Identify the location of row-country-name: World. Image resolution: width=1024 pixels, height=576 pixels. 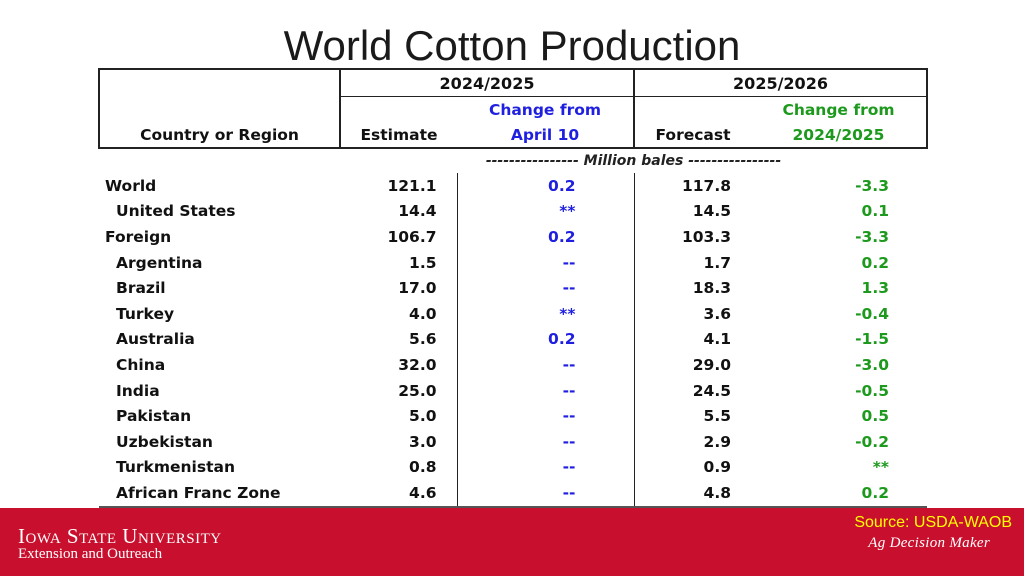
(131, 185).